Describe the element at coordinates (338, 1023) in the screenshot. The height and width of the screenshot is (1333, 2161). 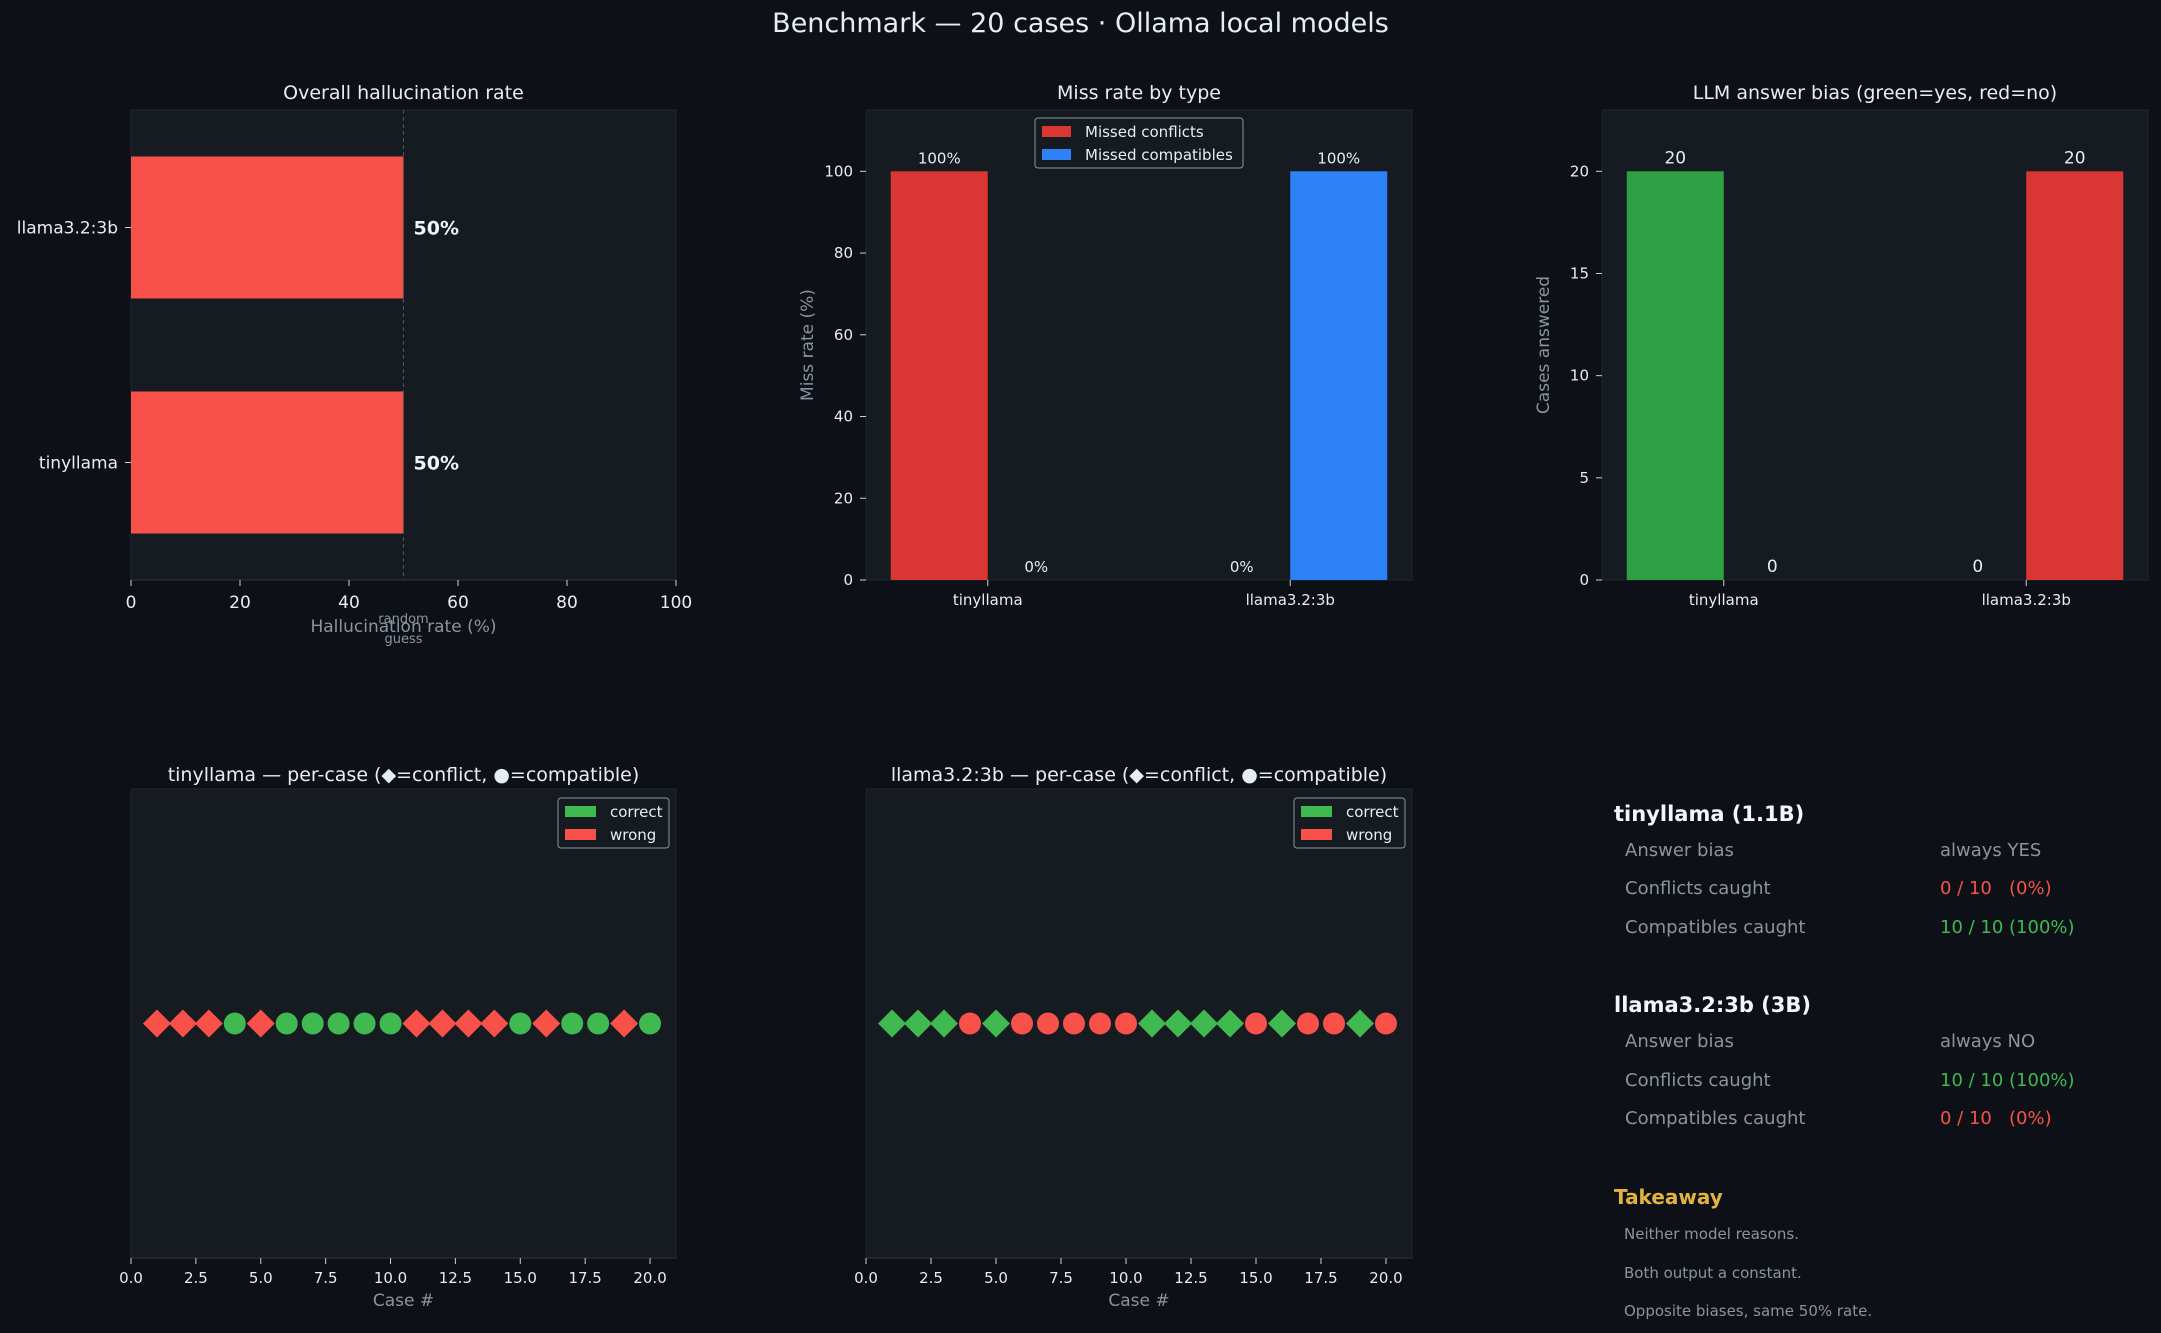
I see `tinyllama-cases-case-8-compatible` at that location.